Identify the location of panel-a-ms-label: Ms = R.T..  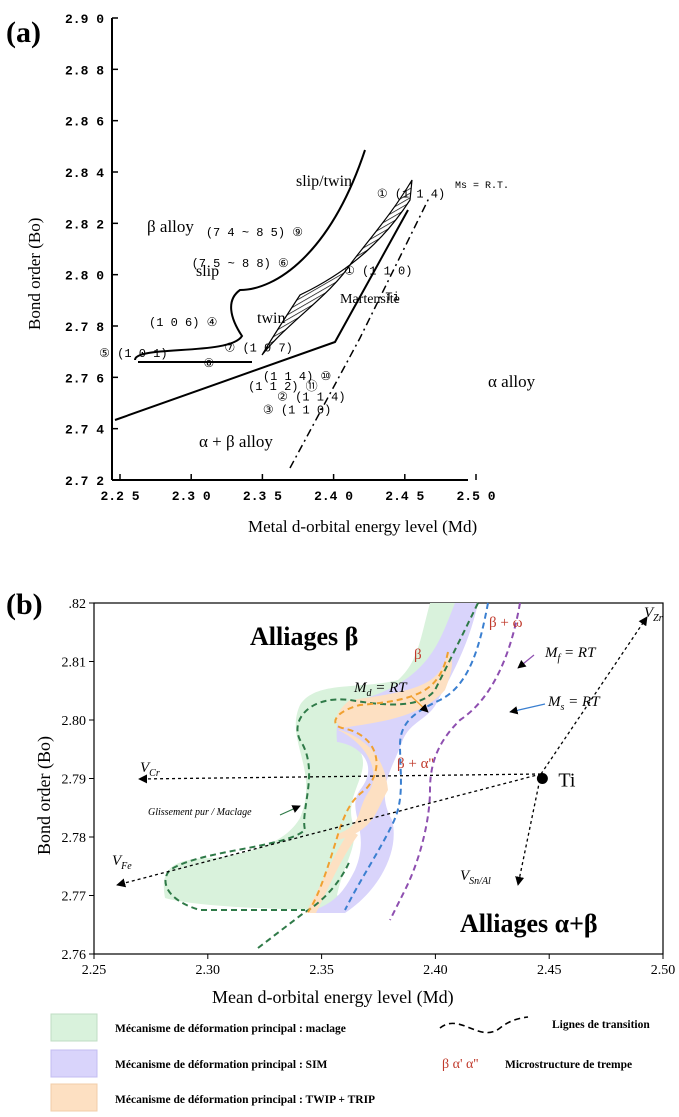
(482, 186).